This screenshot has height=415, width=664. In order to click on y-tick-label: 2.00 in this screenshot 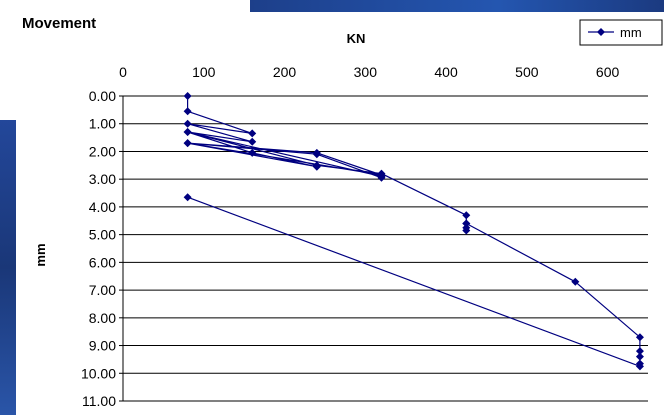, I will do `click(102, 151)`.